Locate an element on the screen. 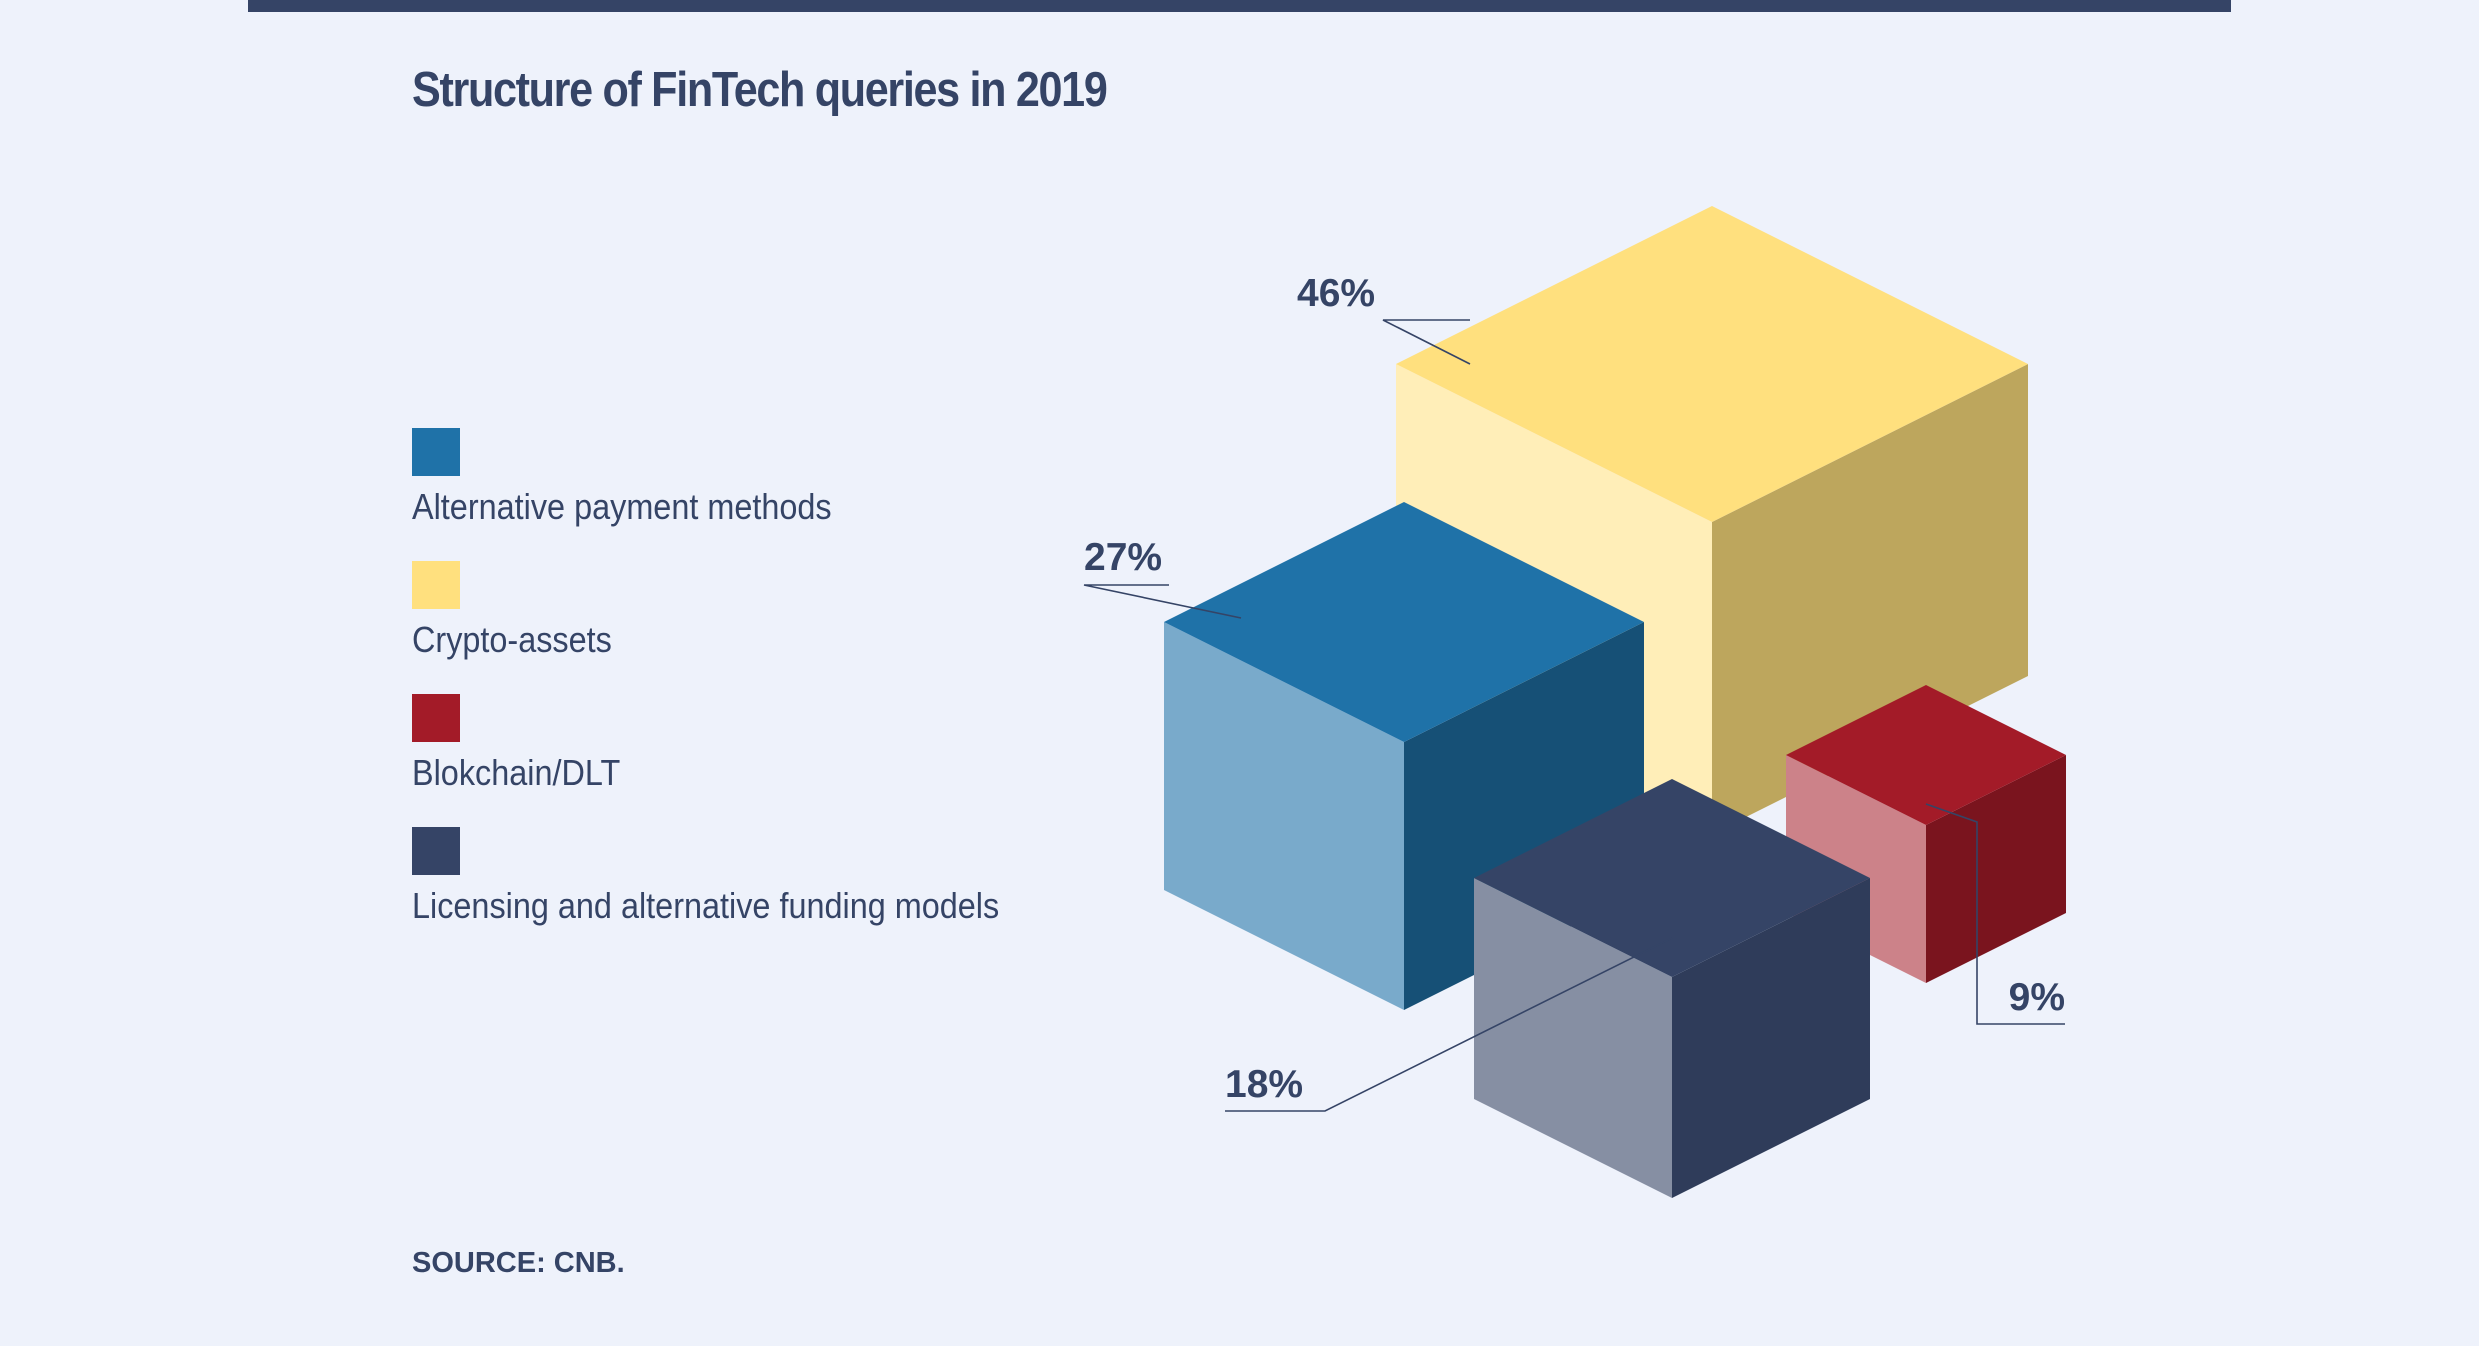 The height and width of the screenshot is (1346, 2479). legend-label: Licensing and alternative funding models is located at coordinates (706, 905).